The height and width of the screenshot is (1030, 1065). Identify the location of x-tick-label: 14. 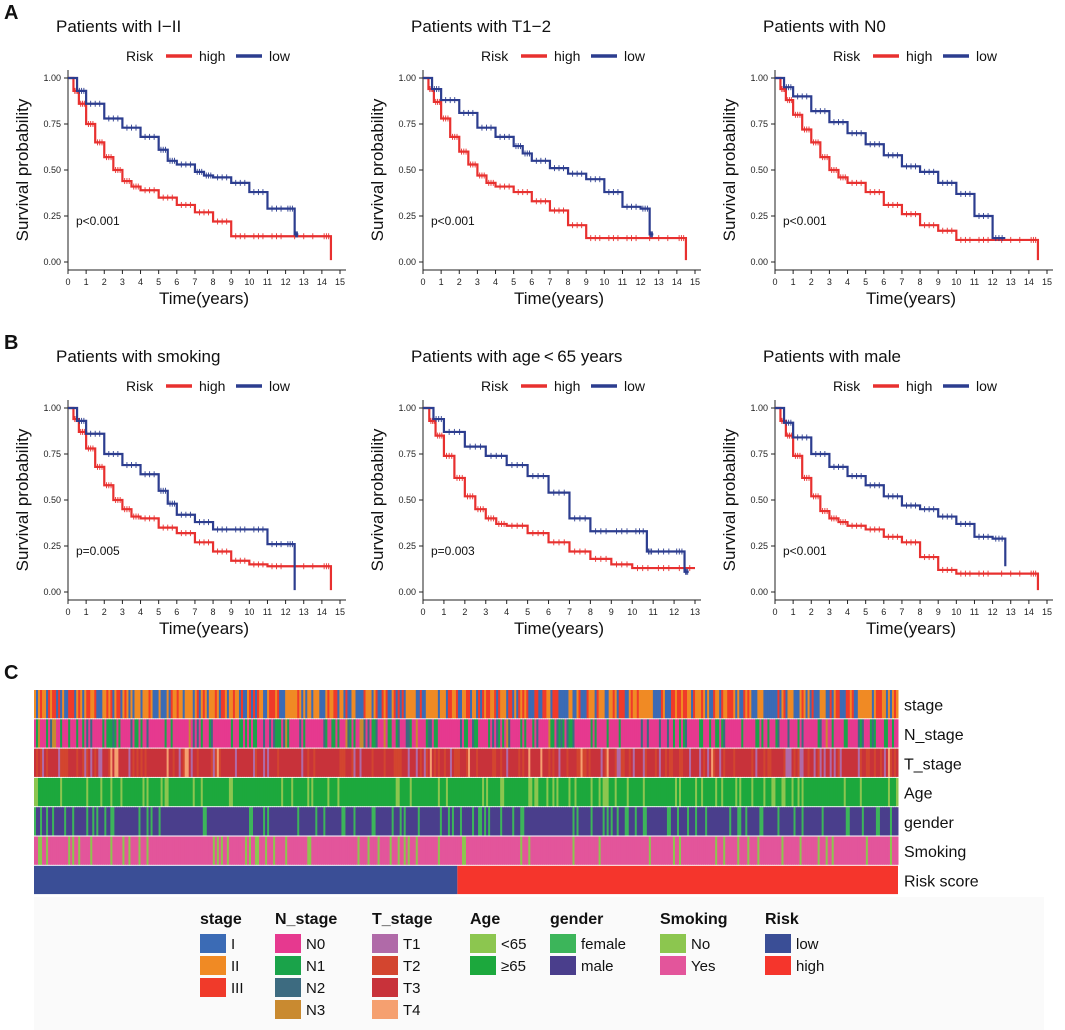
(322, 282).